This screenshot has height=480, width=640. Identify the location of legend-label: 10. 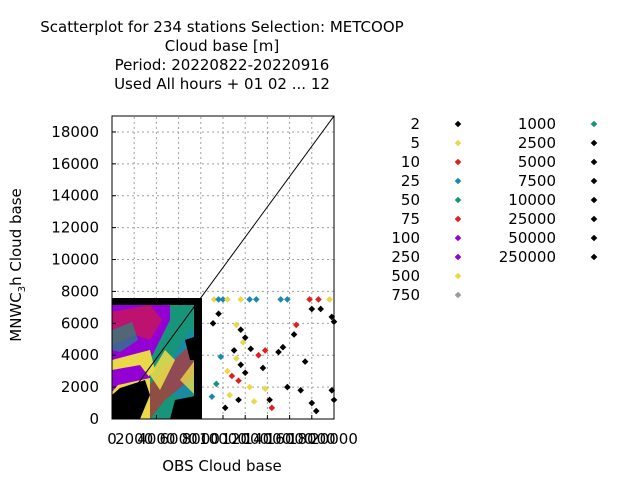
(410, 162).